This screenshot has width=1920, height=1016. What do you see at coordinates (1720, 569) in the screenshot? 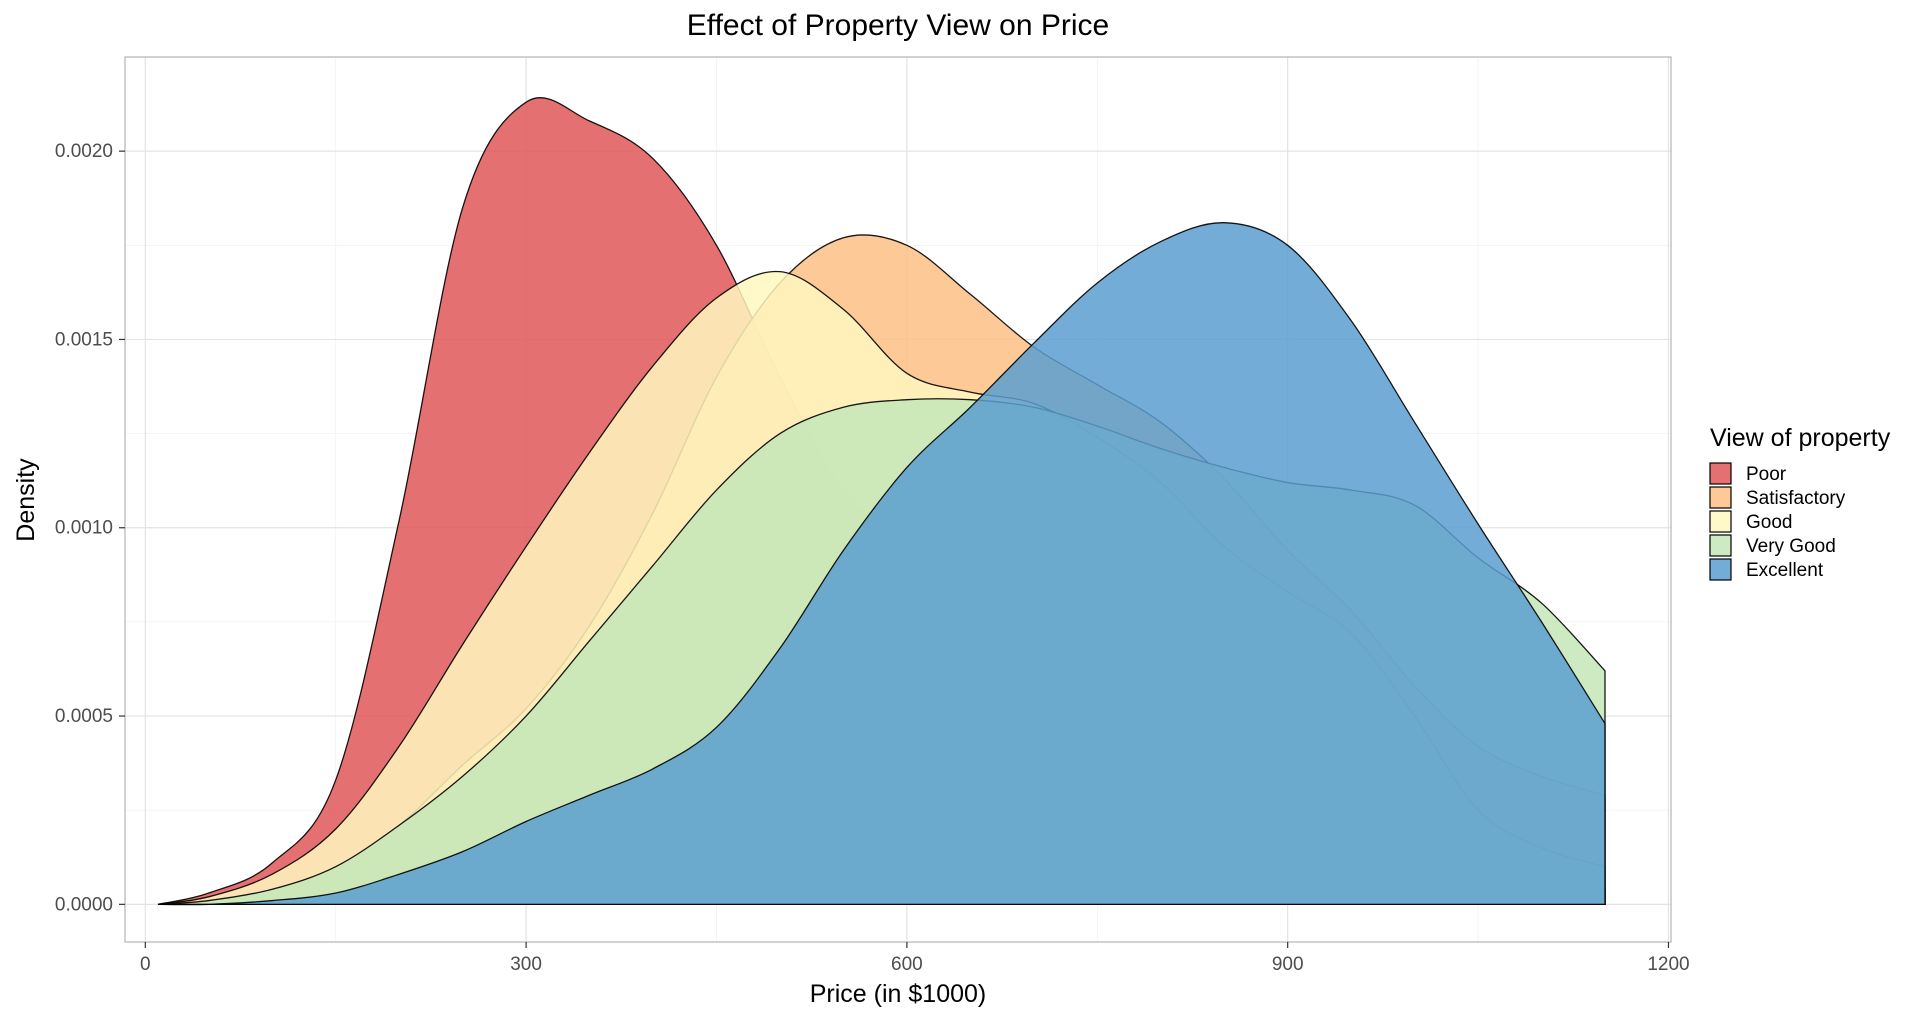
I see `legend-swatch-excellent` at bounding box center [1720, 569].